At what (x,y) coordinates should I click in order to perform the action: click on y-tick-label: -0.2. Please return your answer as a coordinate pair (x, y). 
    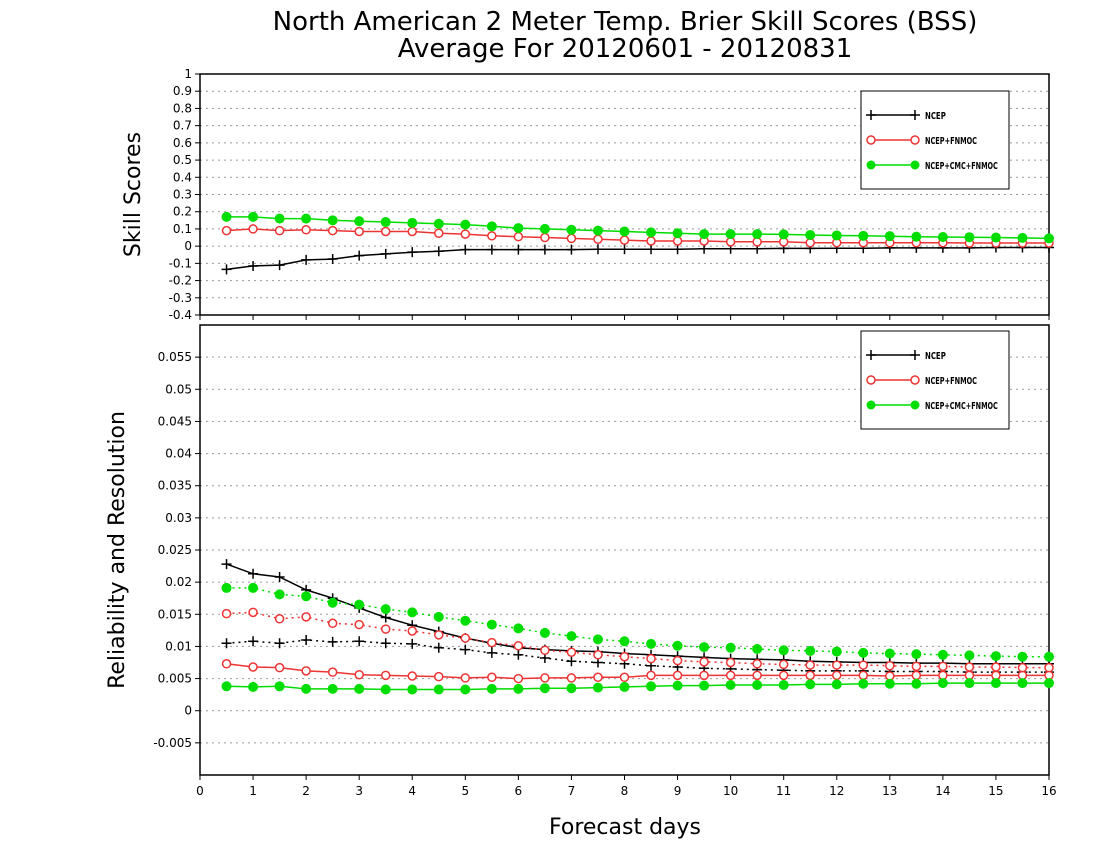
    Looking at the image, I should click on (180, 281).